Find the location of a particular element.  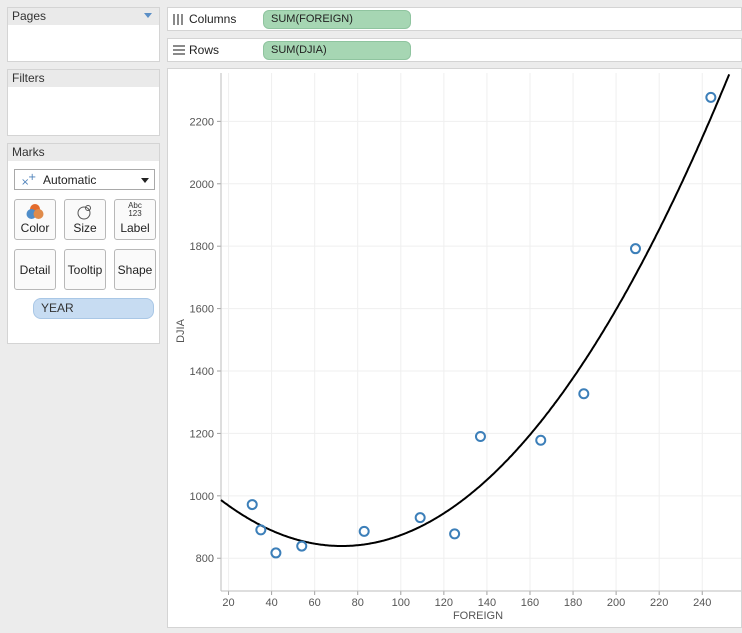

filters-card: Filters is located at coordinates (83, 102).